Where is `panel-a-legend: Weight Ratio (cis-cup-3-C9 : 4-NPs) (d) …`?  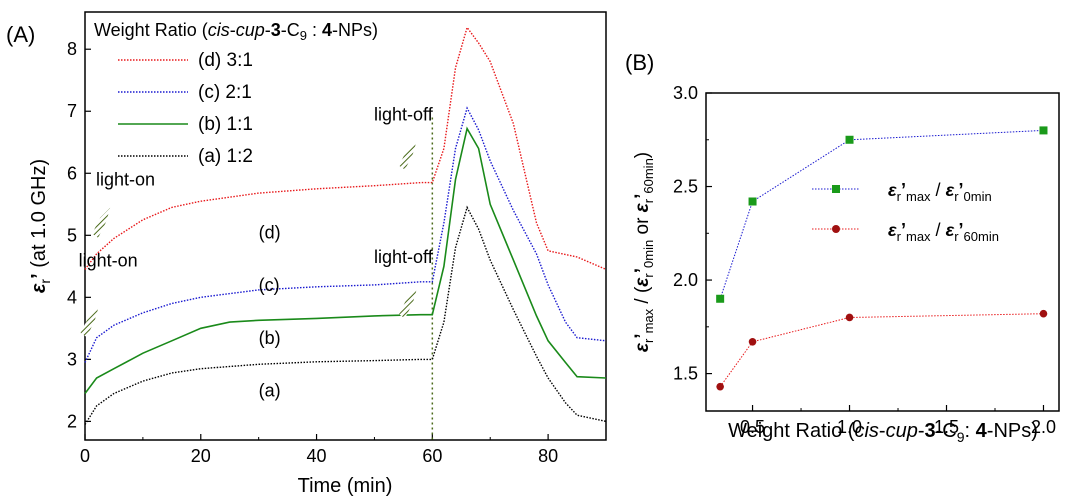
panel-a-legend: Weight Ratio (cis-cup-3-C9 : 4-NPs) (d) … is located at coordinates (236, 93).